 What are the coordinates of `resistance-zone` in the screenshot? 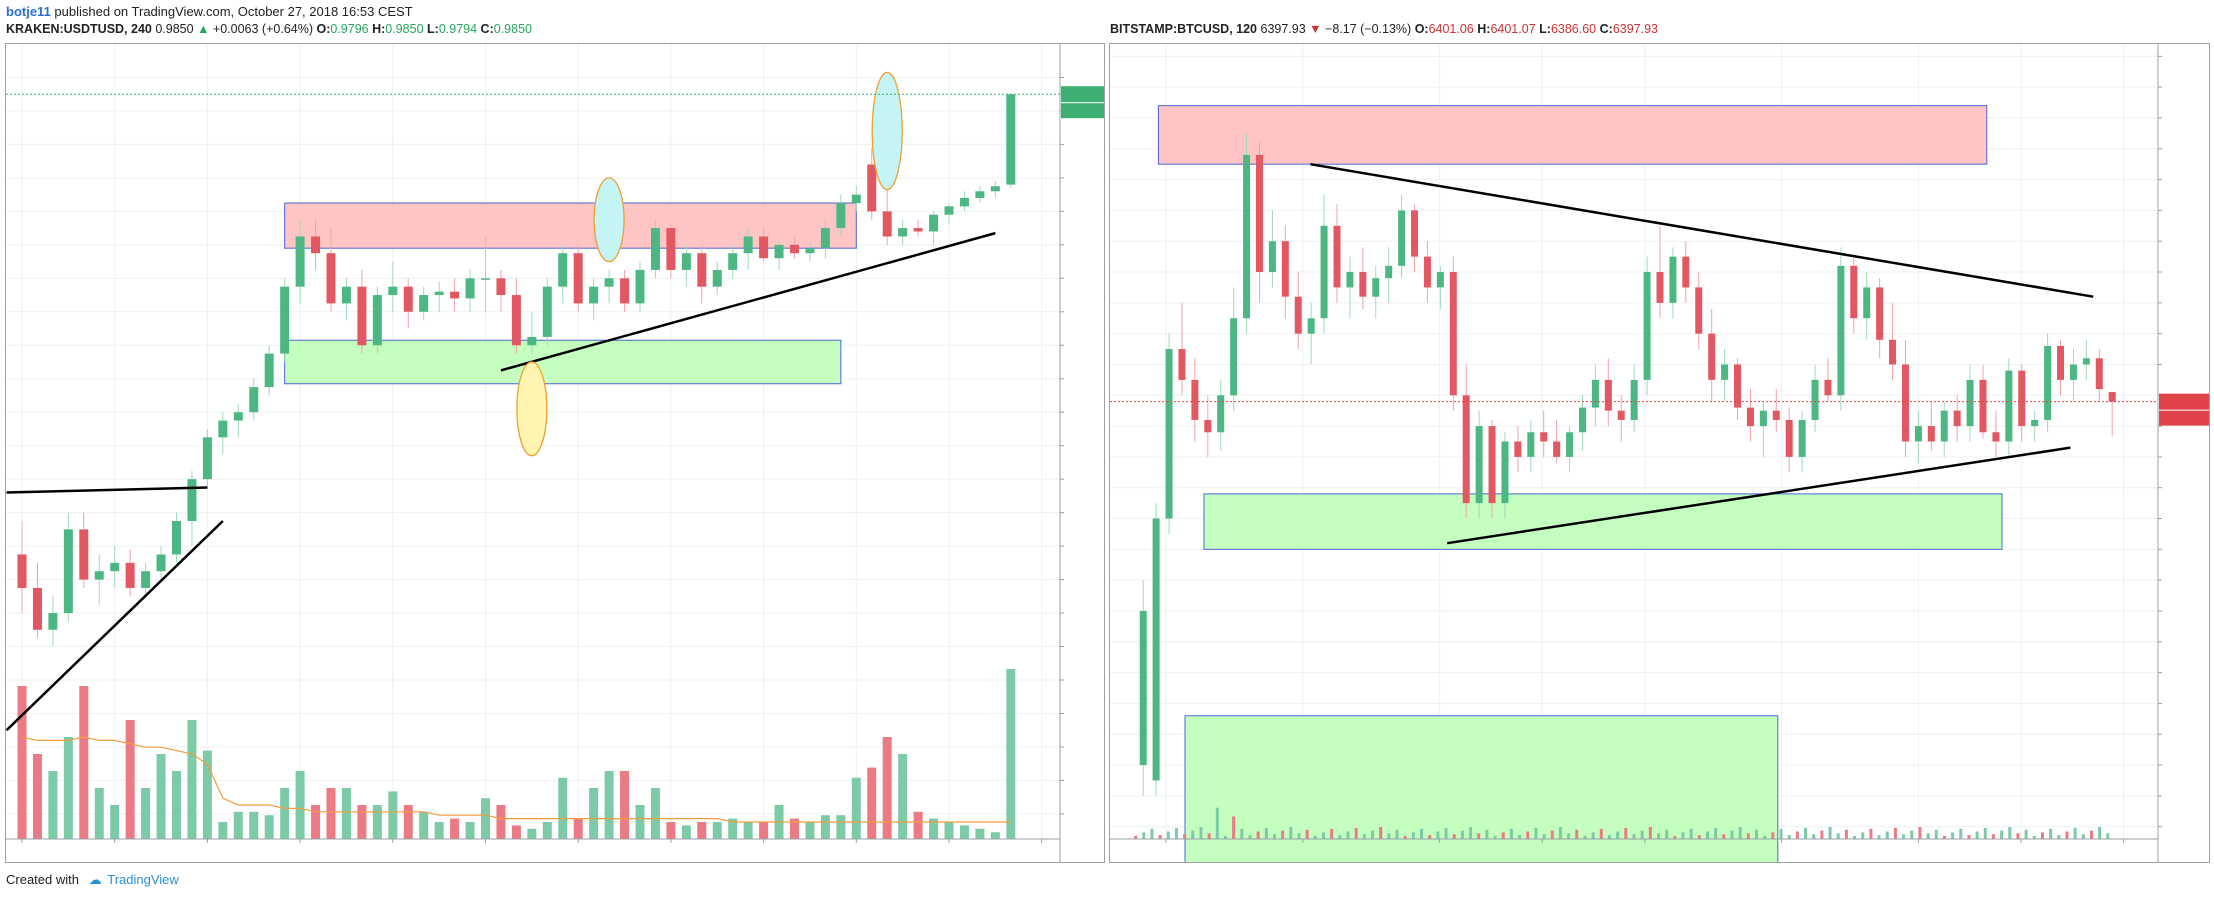 It's located at (1572, 135).